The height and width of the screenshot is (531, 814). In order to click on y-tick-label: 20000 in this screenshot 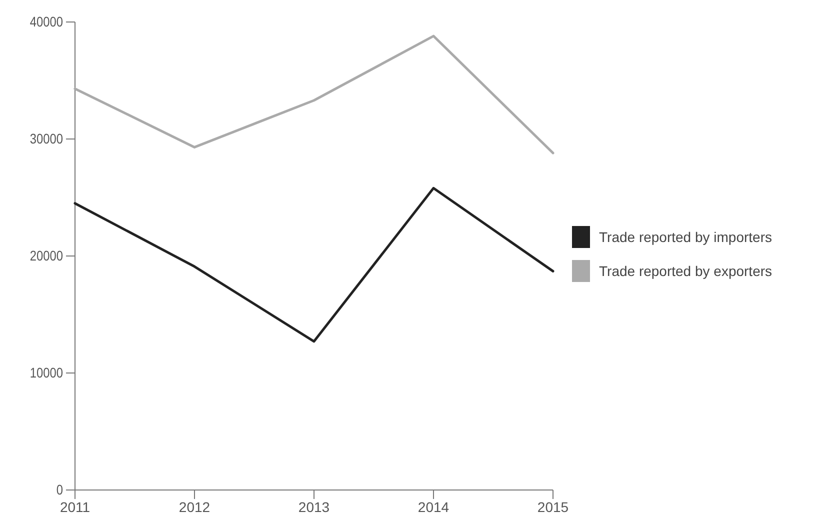, I will do `click(46, 256)`.